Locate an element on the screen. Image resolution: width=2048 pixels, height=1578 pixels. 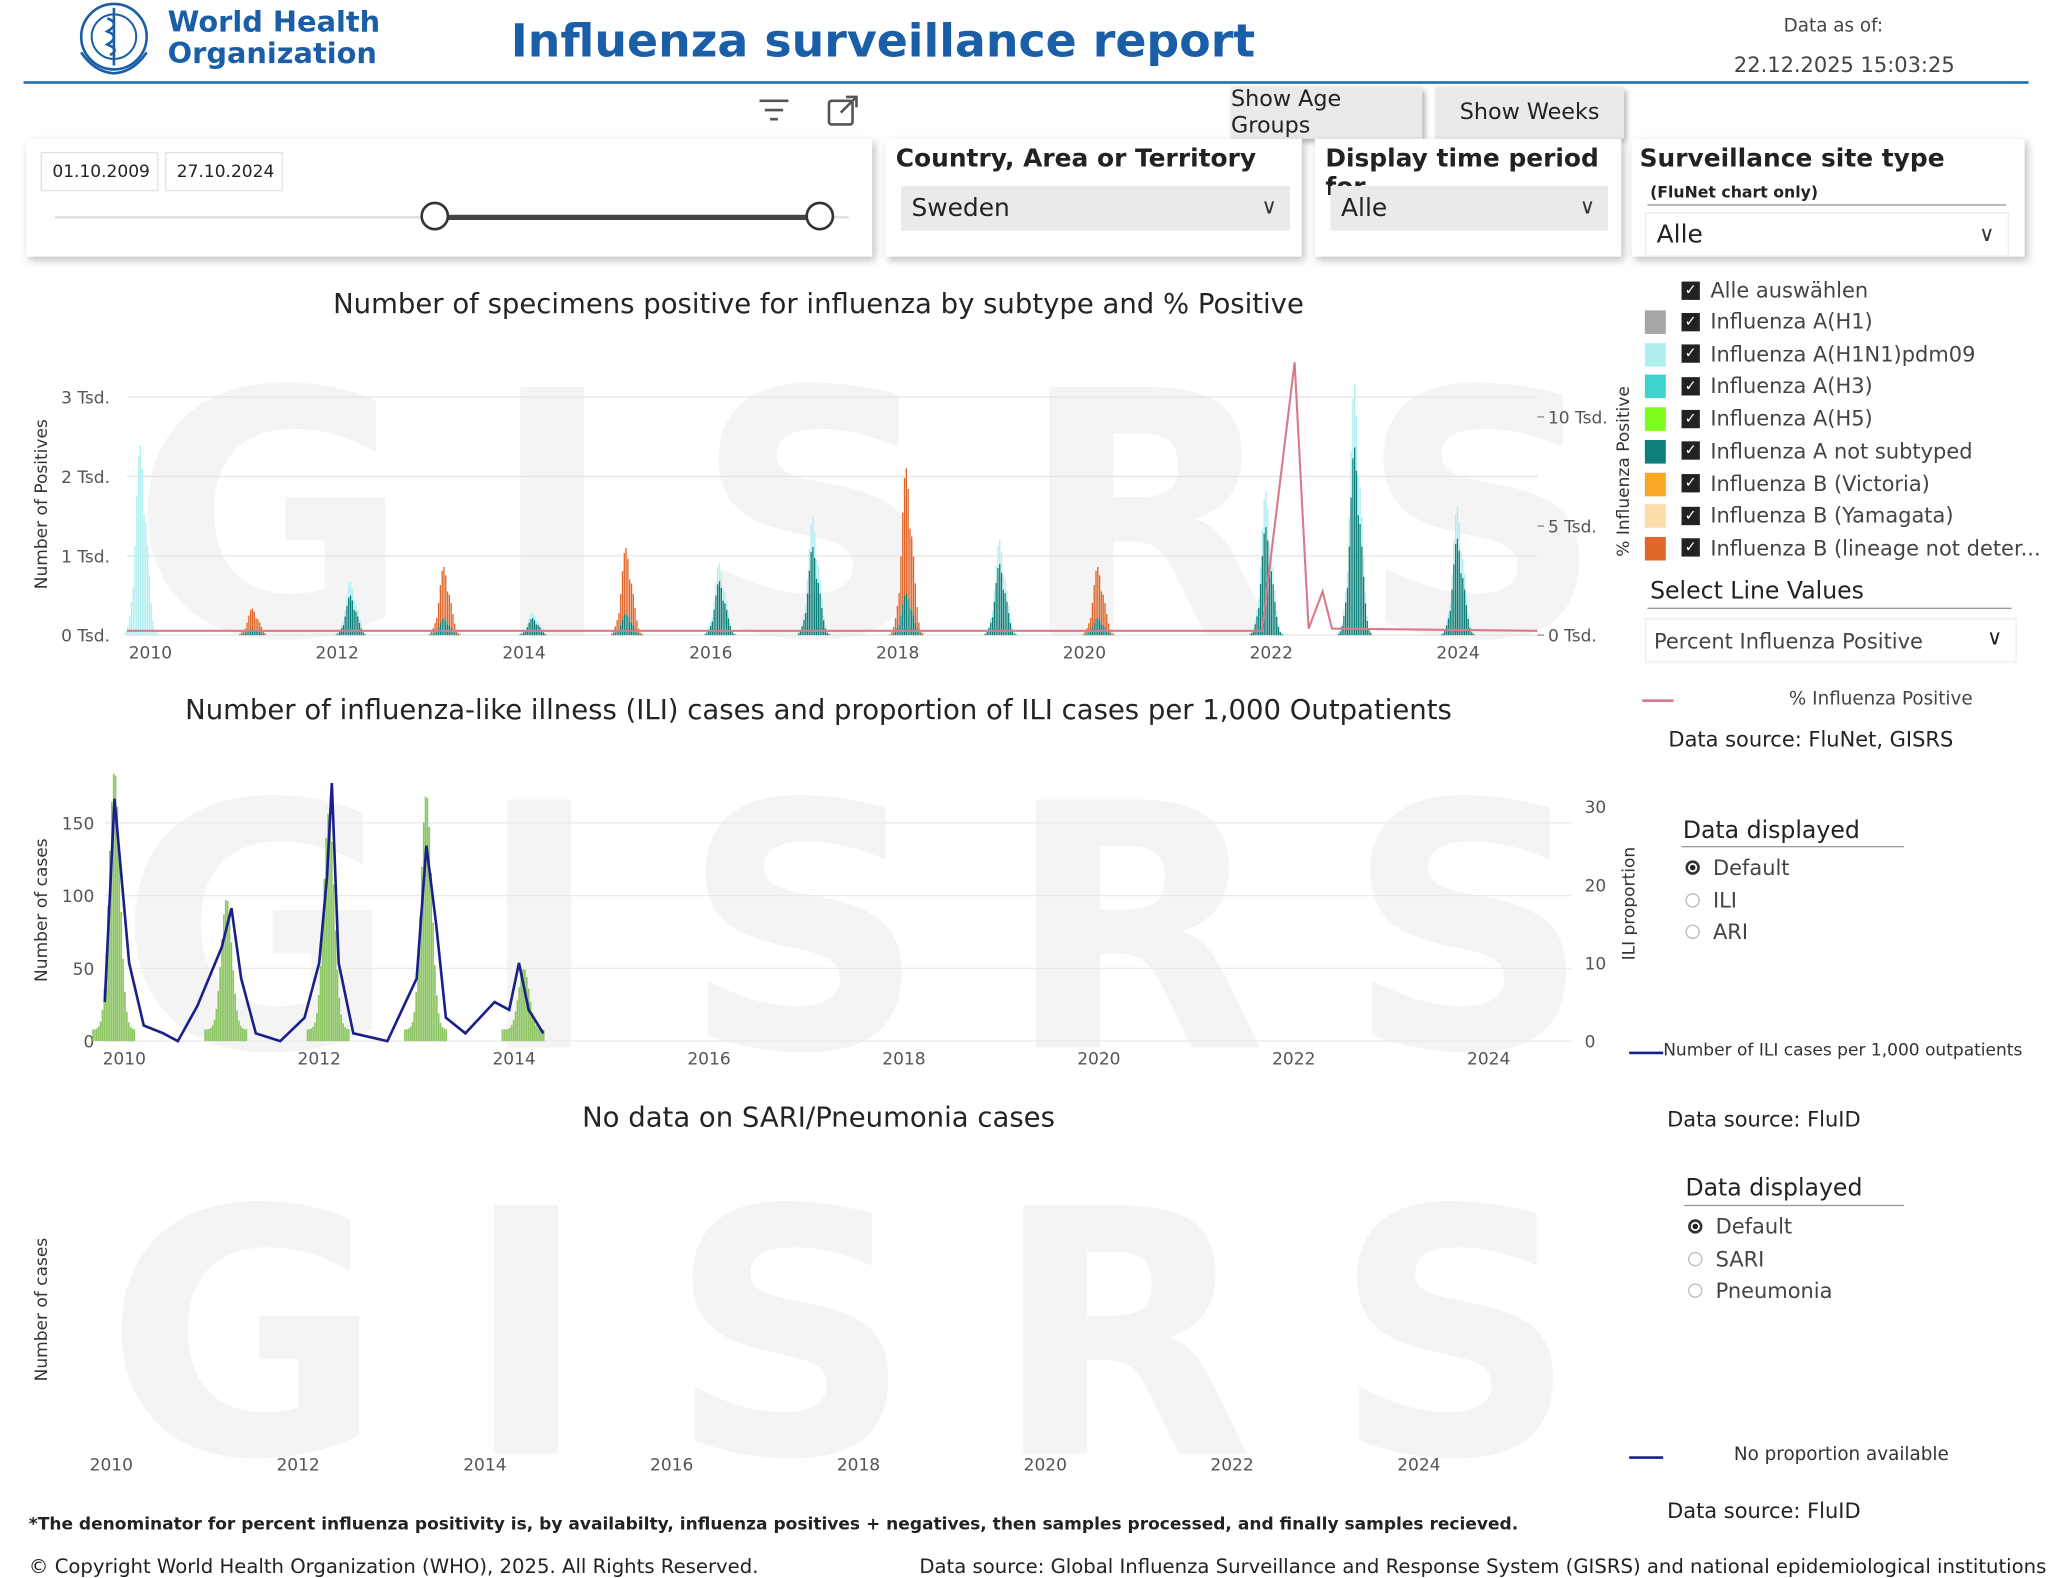
radio-option-ili: ILI is located at coordinates (1711, 899).